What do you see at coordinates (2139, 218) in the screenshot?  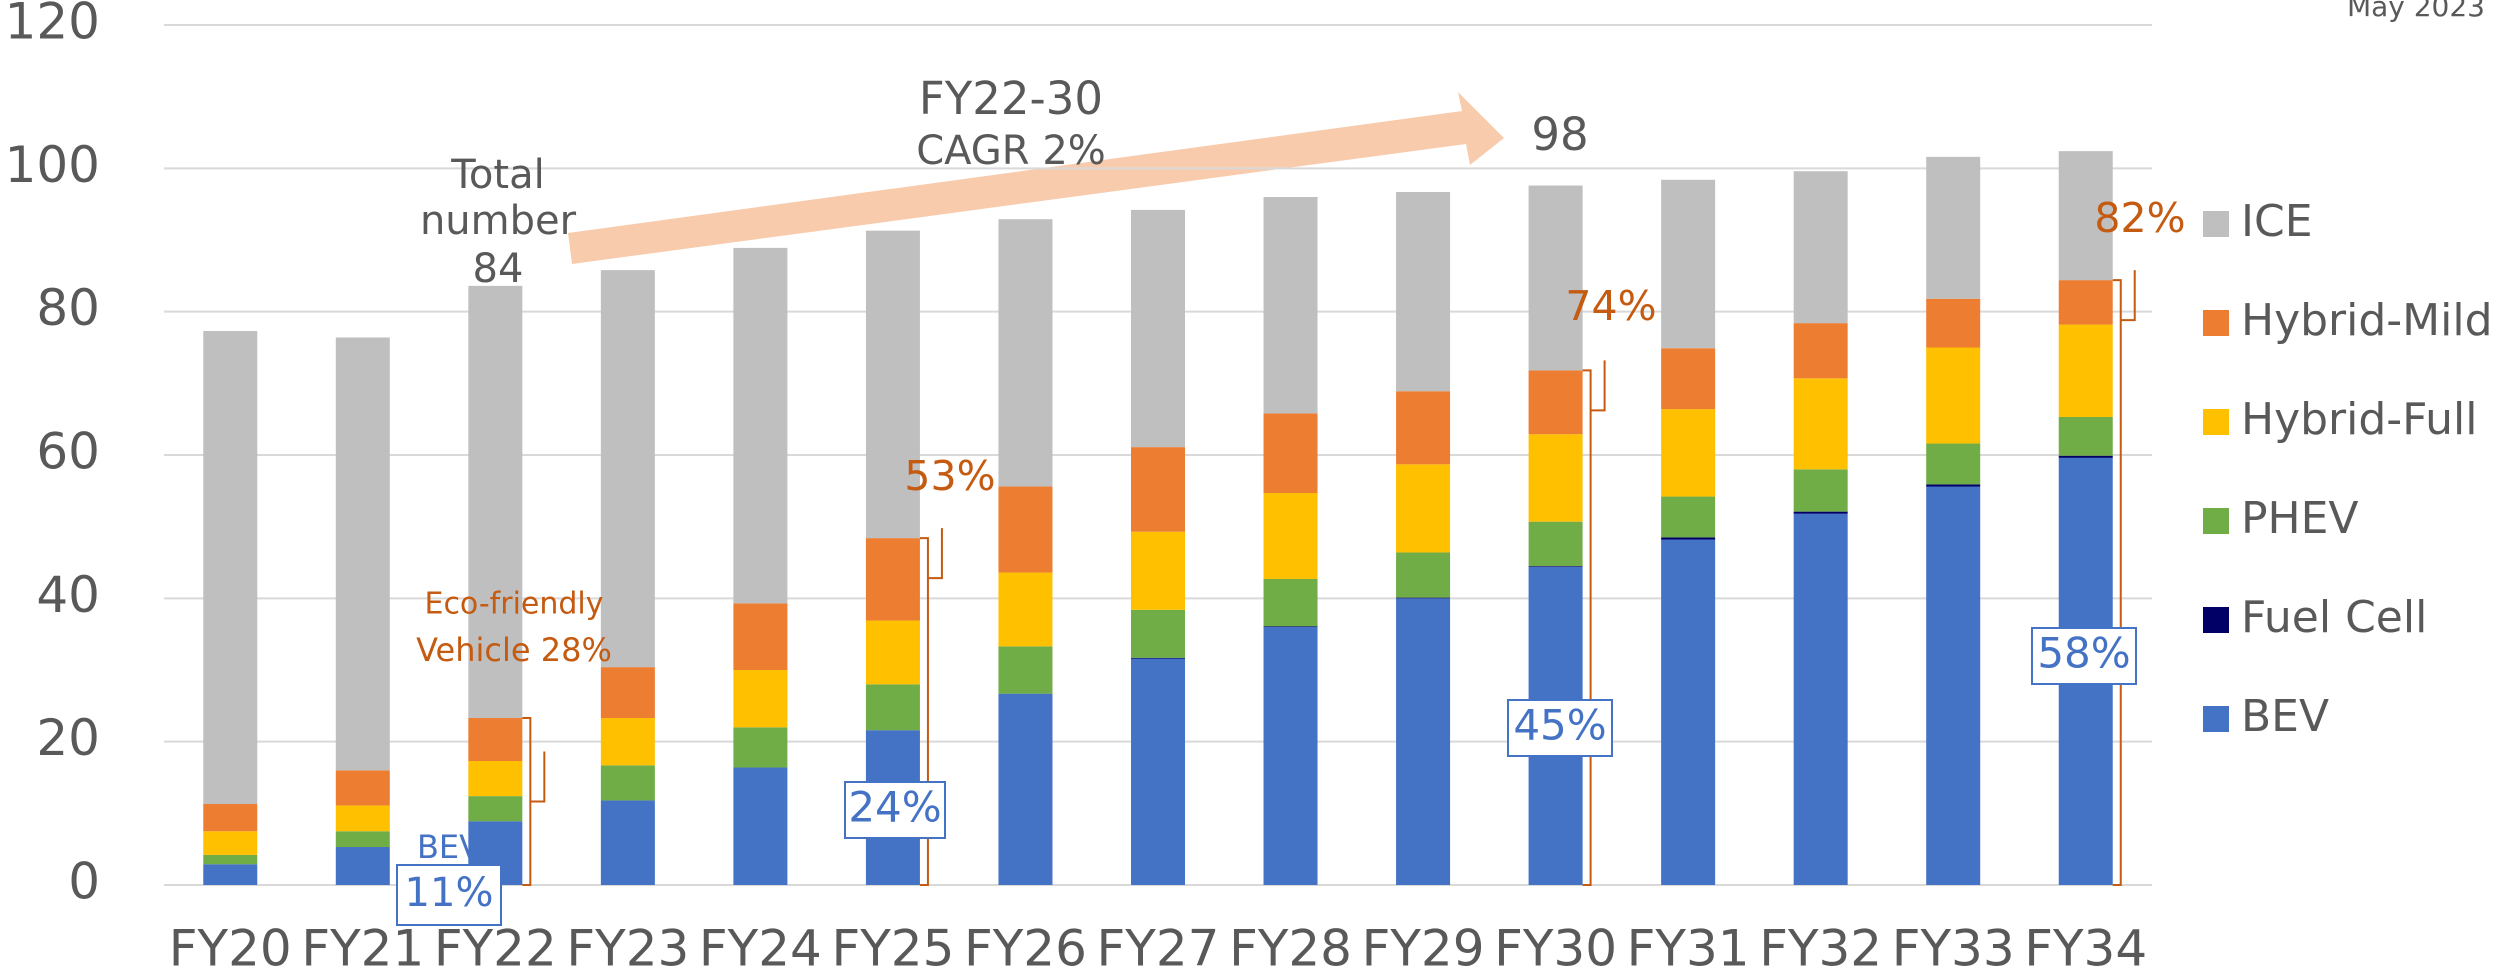 I see `annotation: 82%` at bounding box center [2139, 218].